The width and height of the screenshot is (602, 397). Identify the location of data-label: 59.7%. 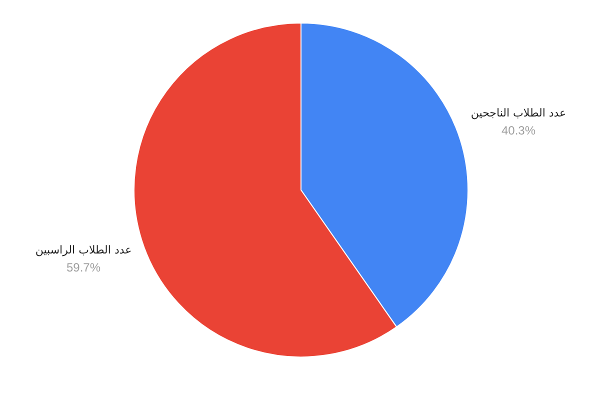
(83, 267).